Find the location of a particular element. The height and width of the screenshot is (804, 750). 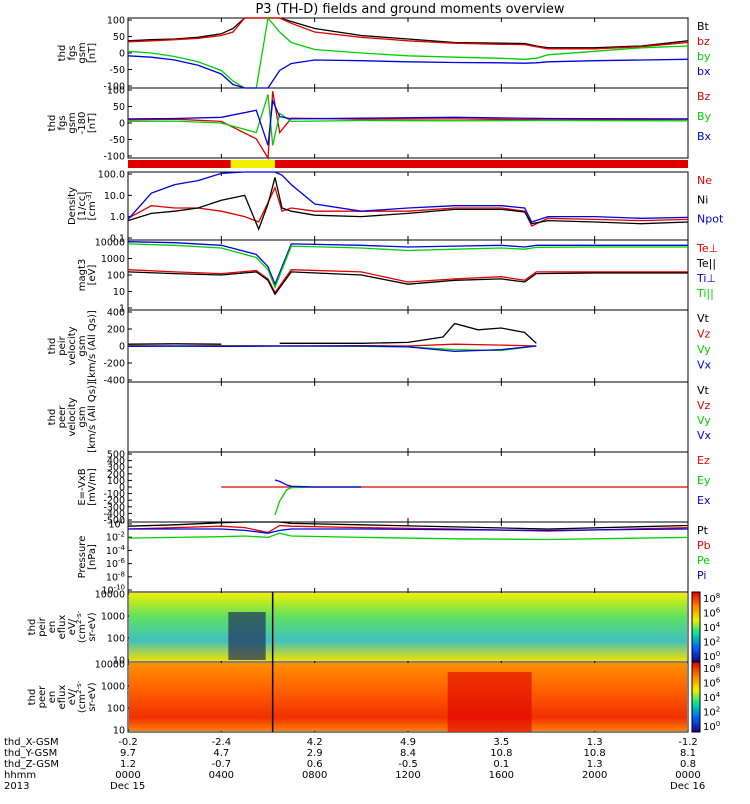

legend-entry: Te|| is located at coordinates (706, 263).